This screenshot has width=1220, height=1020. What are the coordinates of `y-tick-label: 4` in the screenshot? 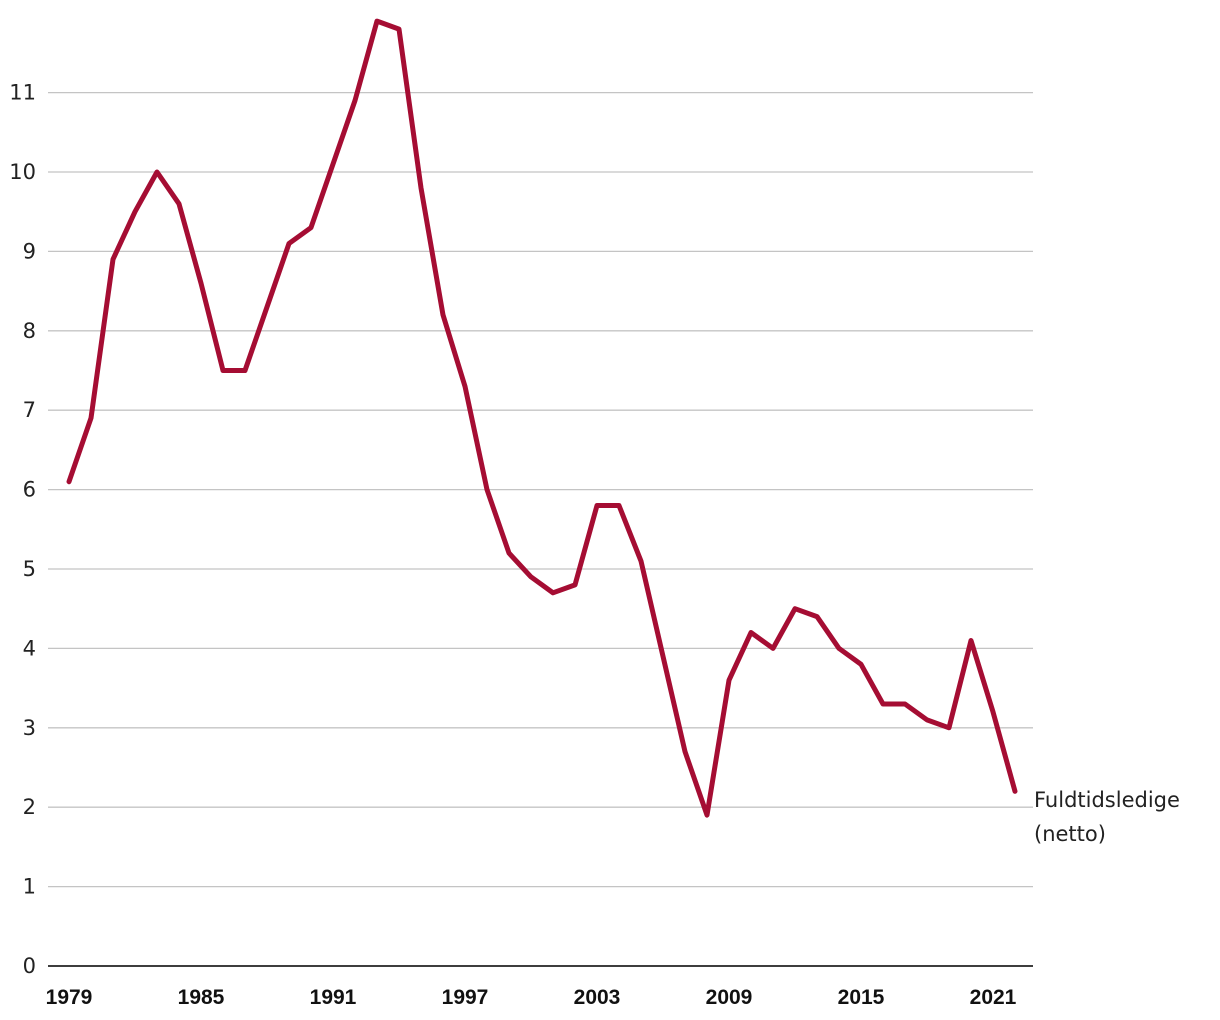 It's located at (29, 648).